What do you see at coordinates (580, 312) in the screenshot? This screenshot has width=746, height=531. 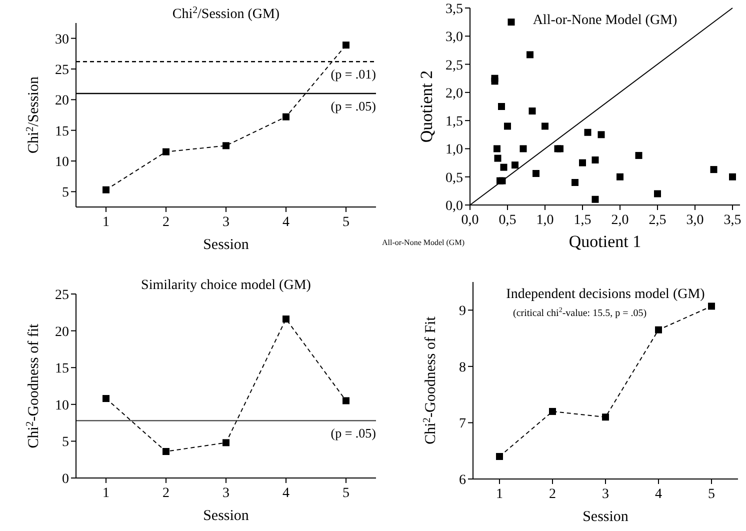 I see `annotation: (critical chi$^{2}$-value: 15.5, p = .05)` at bounding box center [580, 312].